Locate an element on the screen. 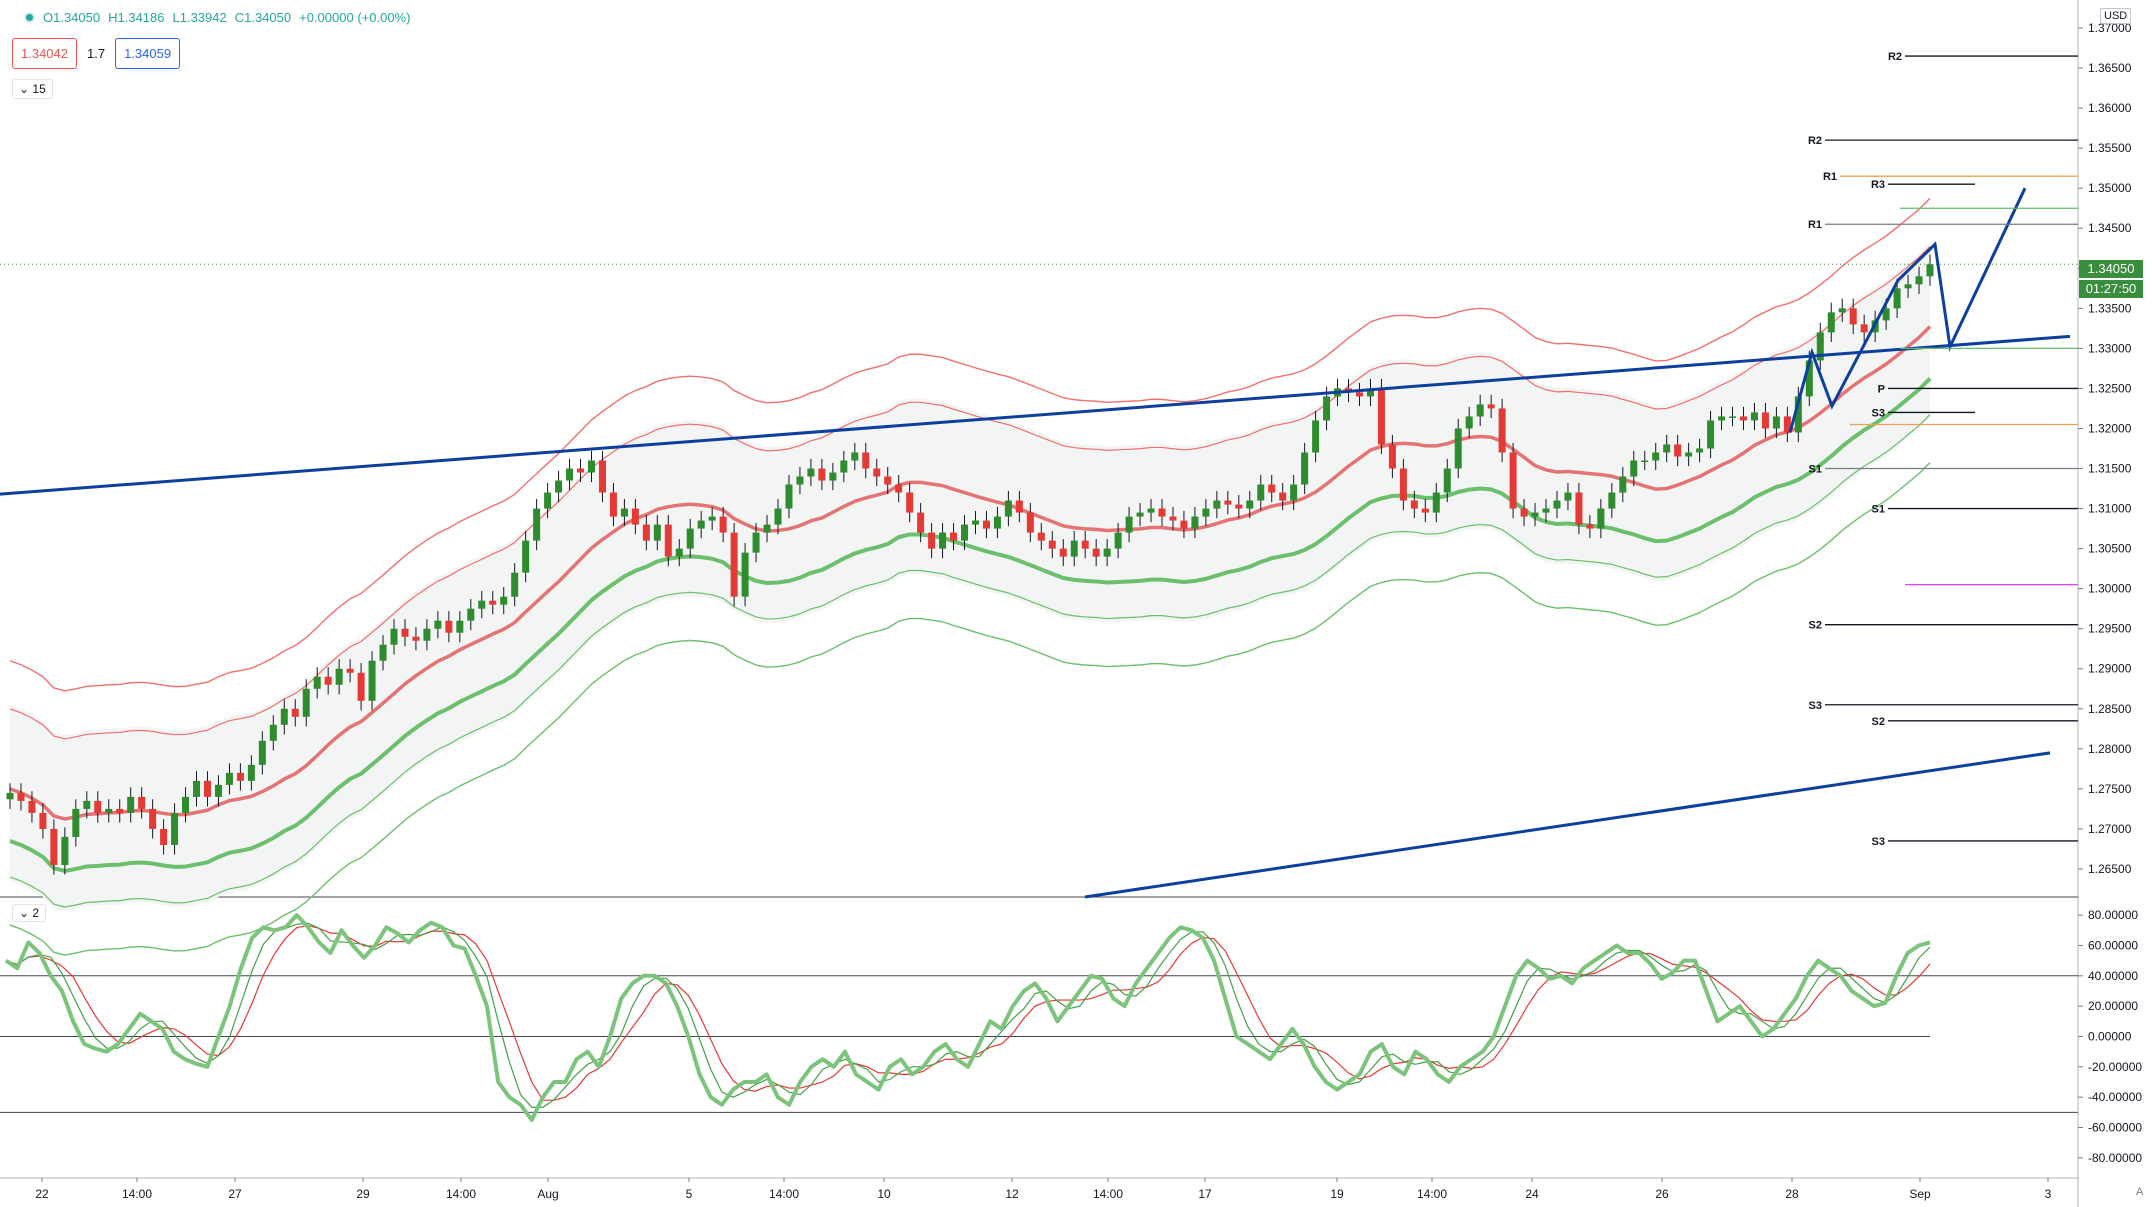 Image resolution: width=2152 pixels, height=1207 pixels. osc-signal-line is located at coordinates (968, 1012).